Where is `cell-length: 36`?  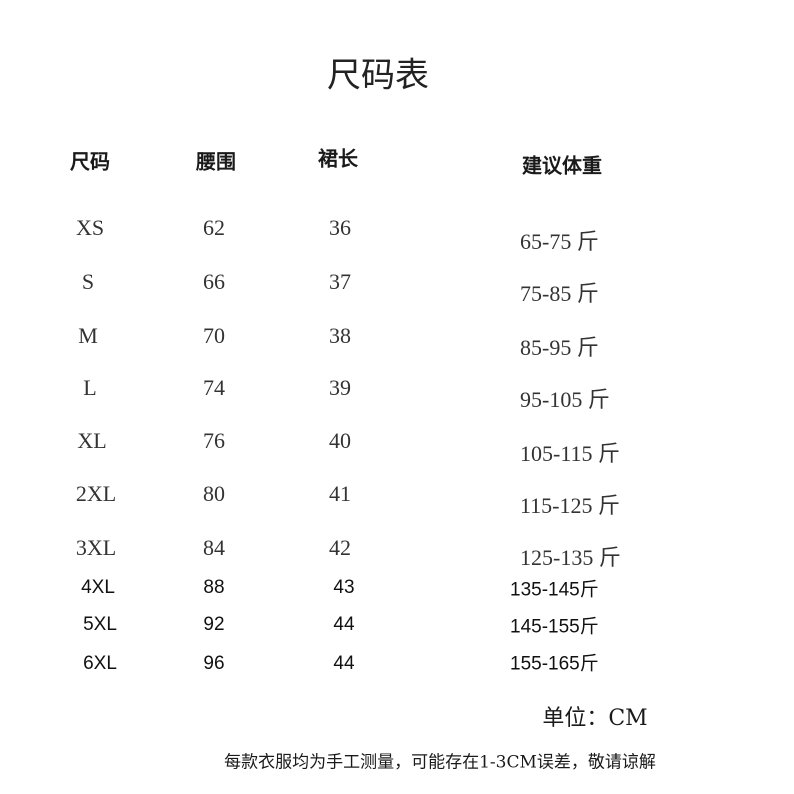
cell-length: 36 is located at coordinates (340, 227).